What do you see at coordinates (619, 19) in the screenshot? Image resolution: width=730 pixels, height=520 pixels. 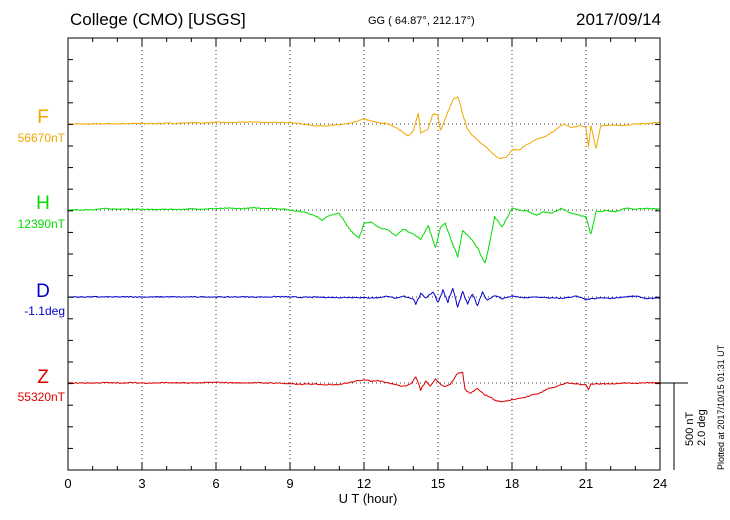 I see `chart-date: 2017/09/14` at bounding box center [619, 19].